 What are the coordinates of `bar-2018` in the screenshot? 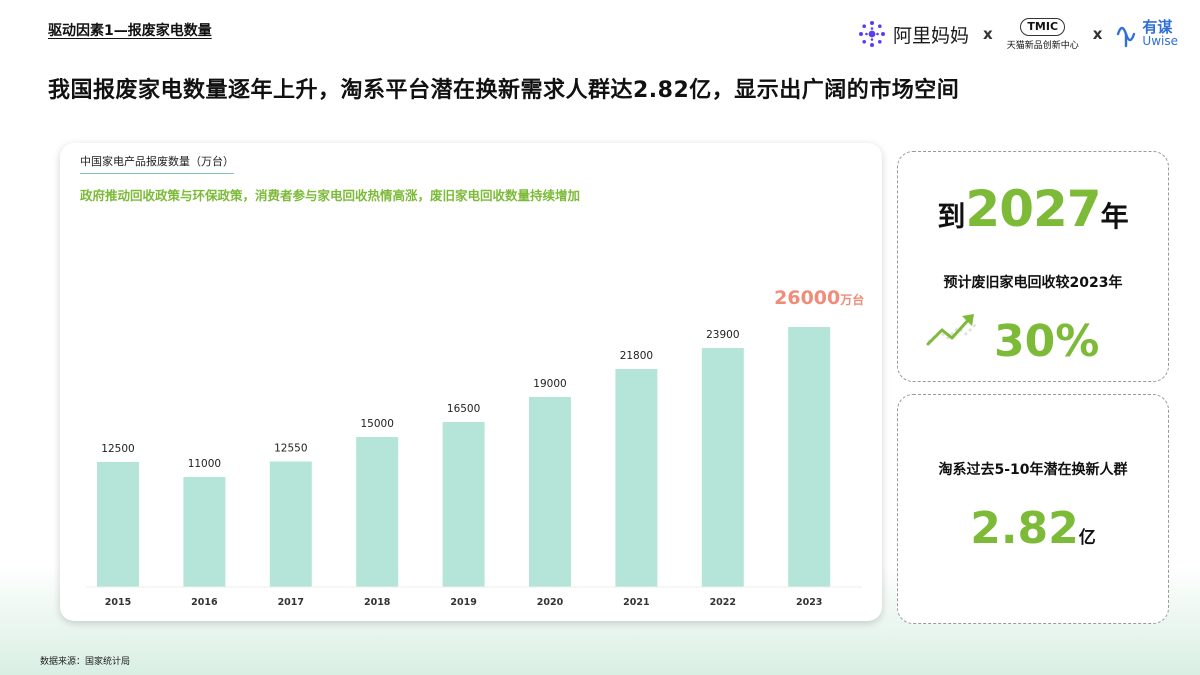 It's located at (377, 512).